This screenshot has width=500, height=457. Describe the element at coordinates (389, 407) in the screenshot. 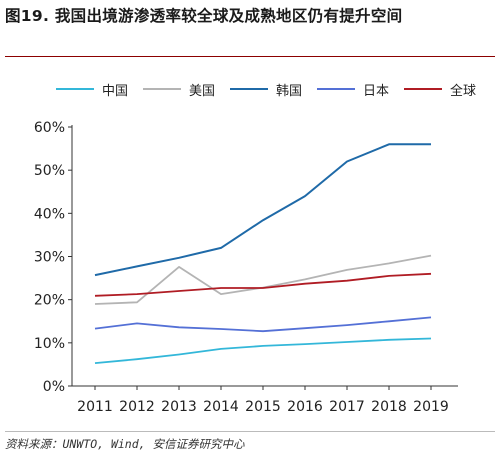

I see `x-tick-label: 2018` at that location.